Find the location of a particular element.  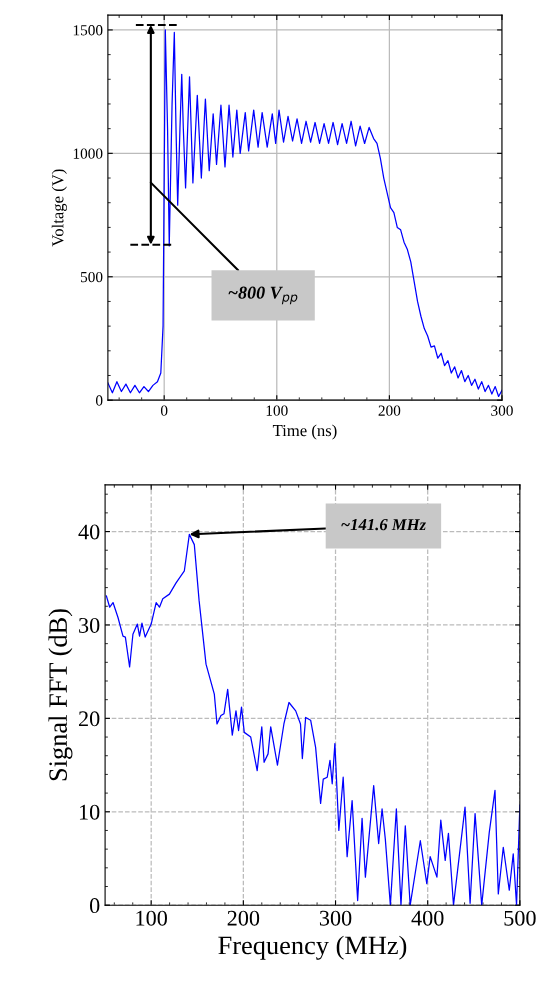

x-tick-label: 0 is located at coordinates (164, 410).